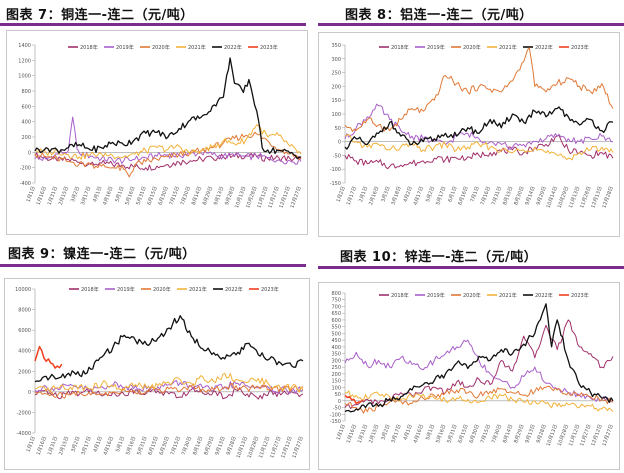 This screenshot has height=473, width=624. I want to click on y-tick-label: 150, so click(336, 101).